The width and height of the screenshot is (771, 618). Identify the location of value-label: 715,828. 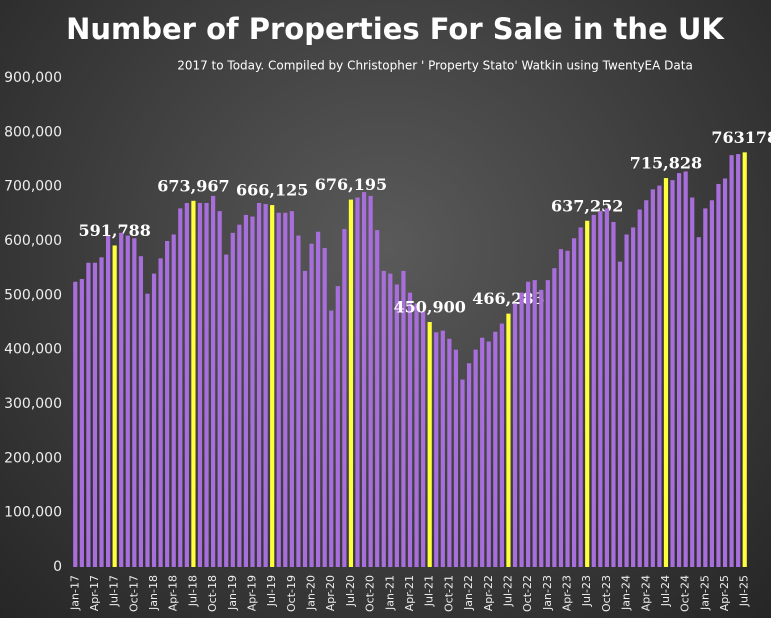
(666, 163).